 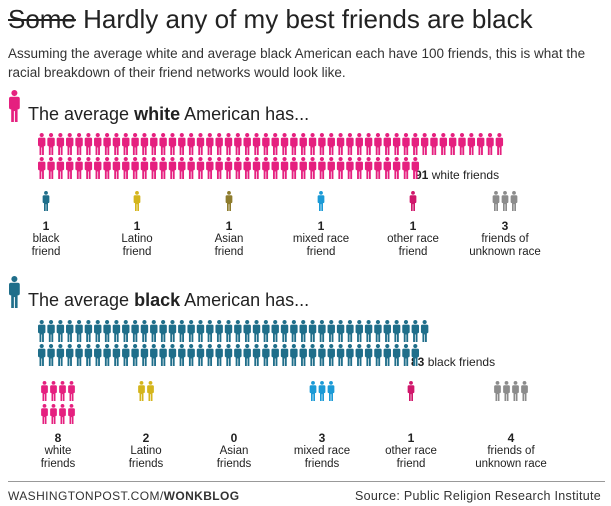 I want to click on white-cat-latino: 1 Latino friend, so click(x=137, y=239).